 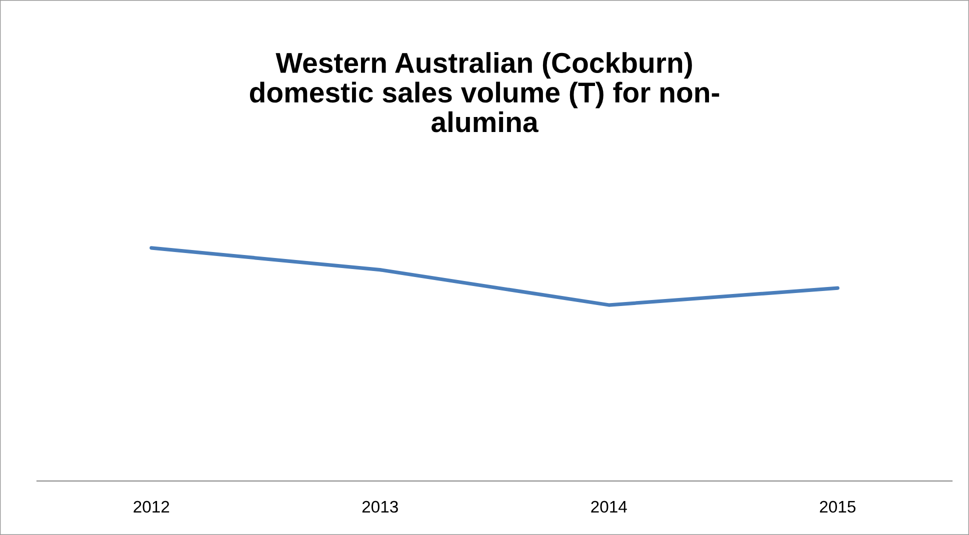 What do you see at coordinates (380, 506) in the screenshot?
I see `x-tick-label: 2013` at bounding box center [380, 506].